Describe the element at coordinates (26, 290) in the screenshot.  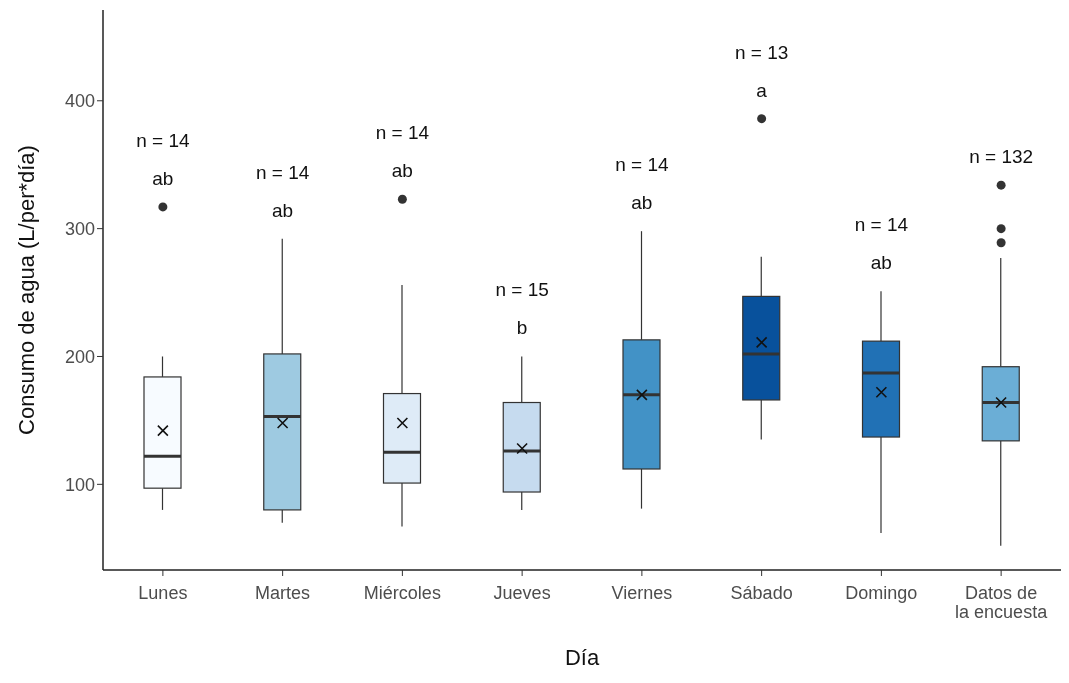
I see `y-axis-title: Consumo de agua (L/per*día)` at that location.